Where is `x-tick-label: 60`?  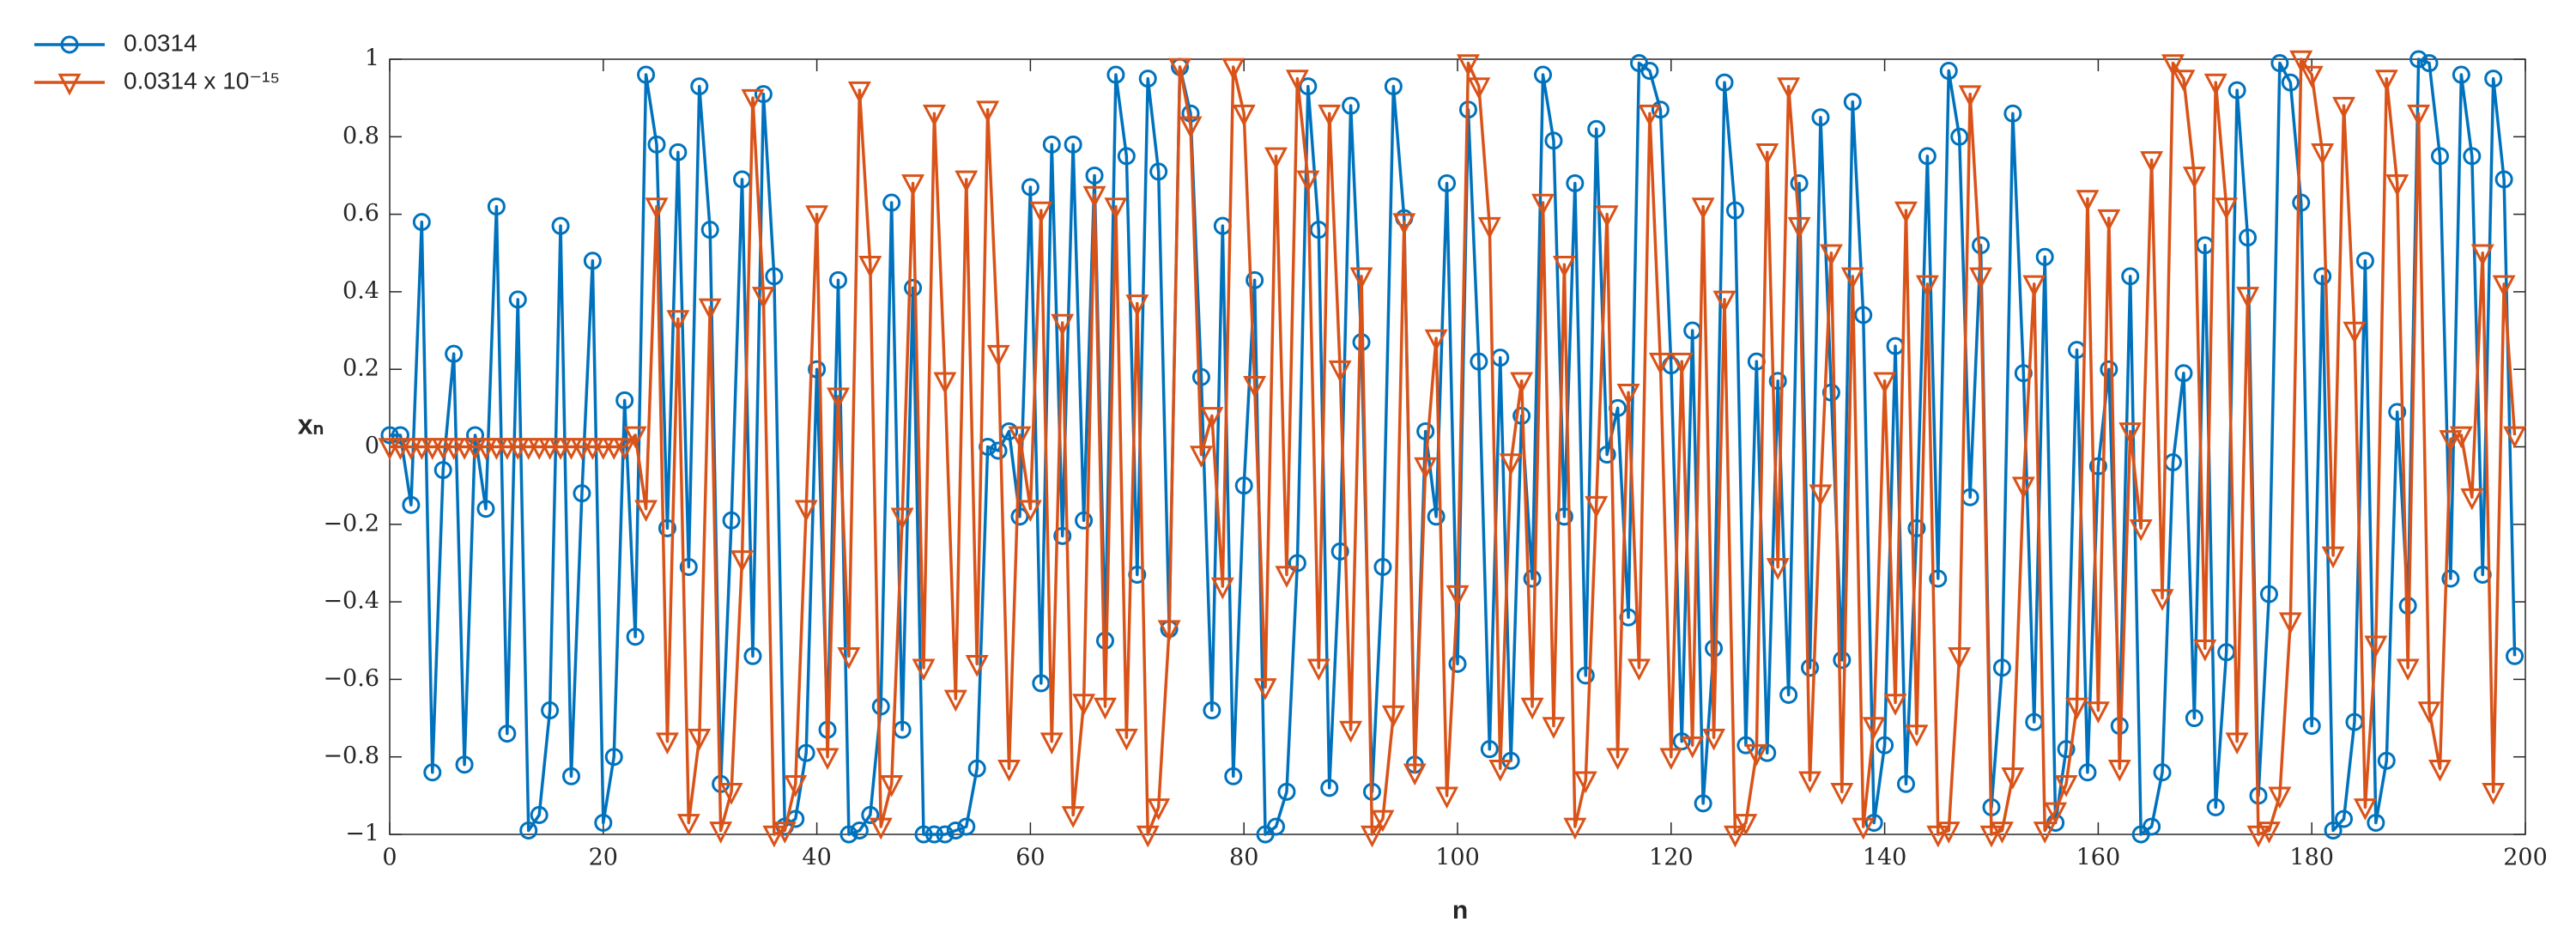
x-tick-label: 60 is located at coordinates (1030, 858).